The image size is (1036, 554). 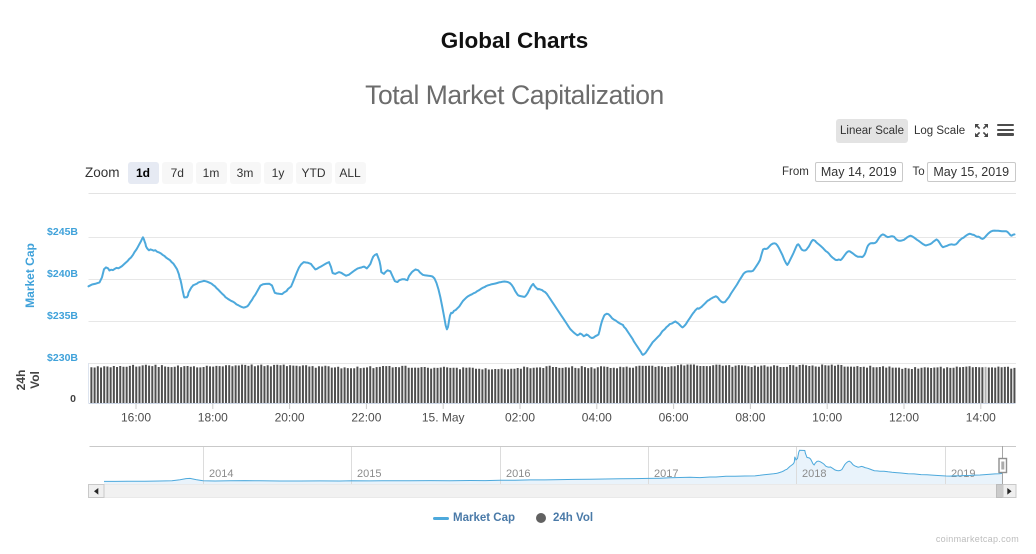 I want to click on svg-text: 08:00, so click(x=750, y=418).